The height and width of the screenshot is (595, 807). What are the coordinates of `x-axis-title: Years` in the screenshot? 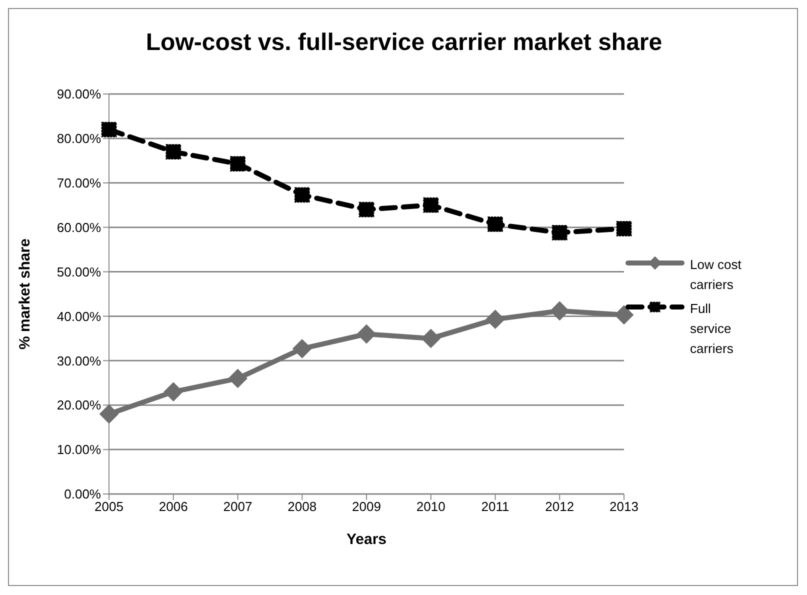 It's located at (366, 539).